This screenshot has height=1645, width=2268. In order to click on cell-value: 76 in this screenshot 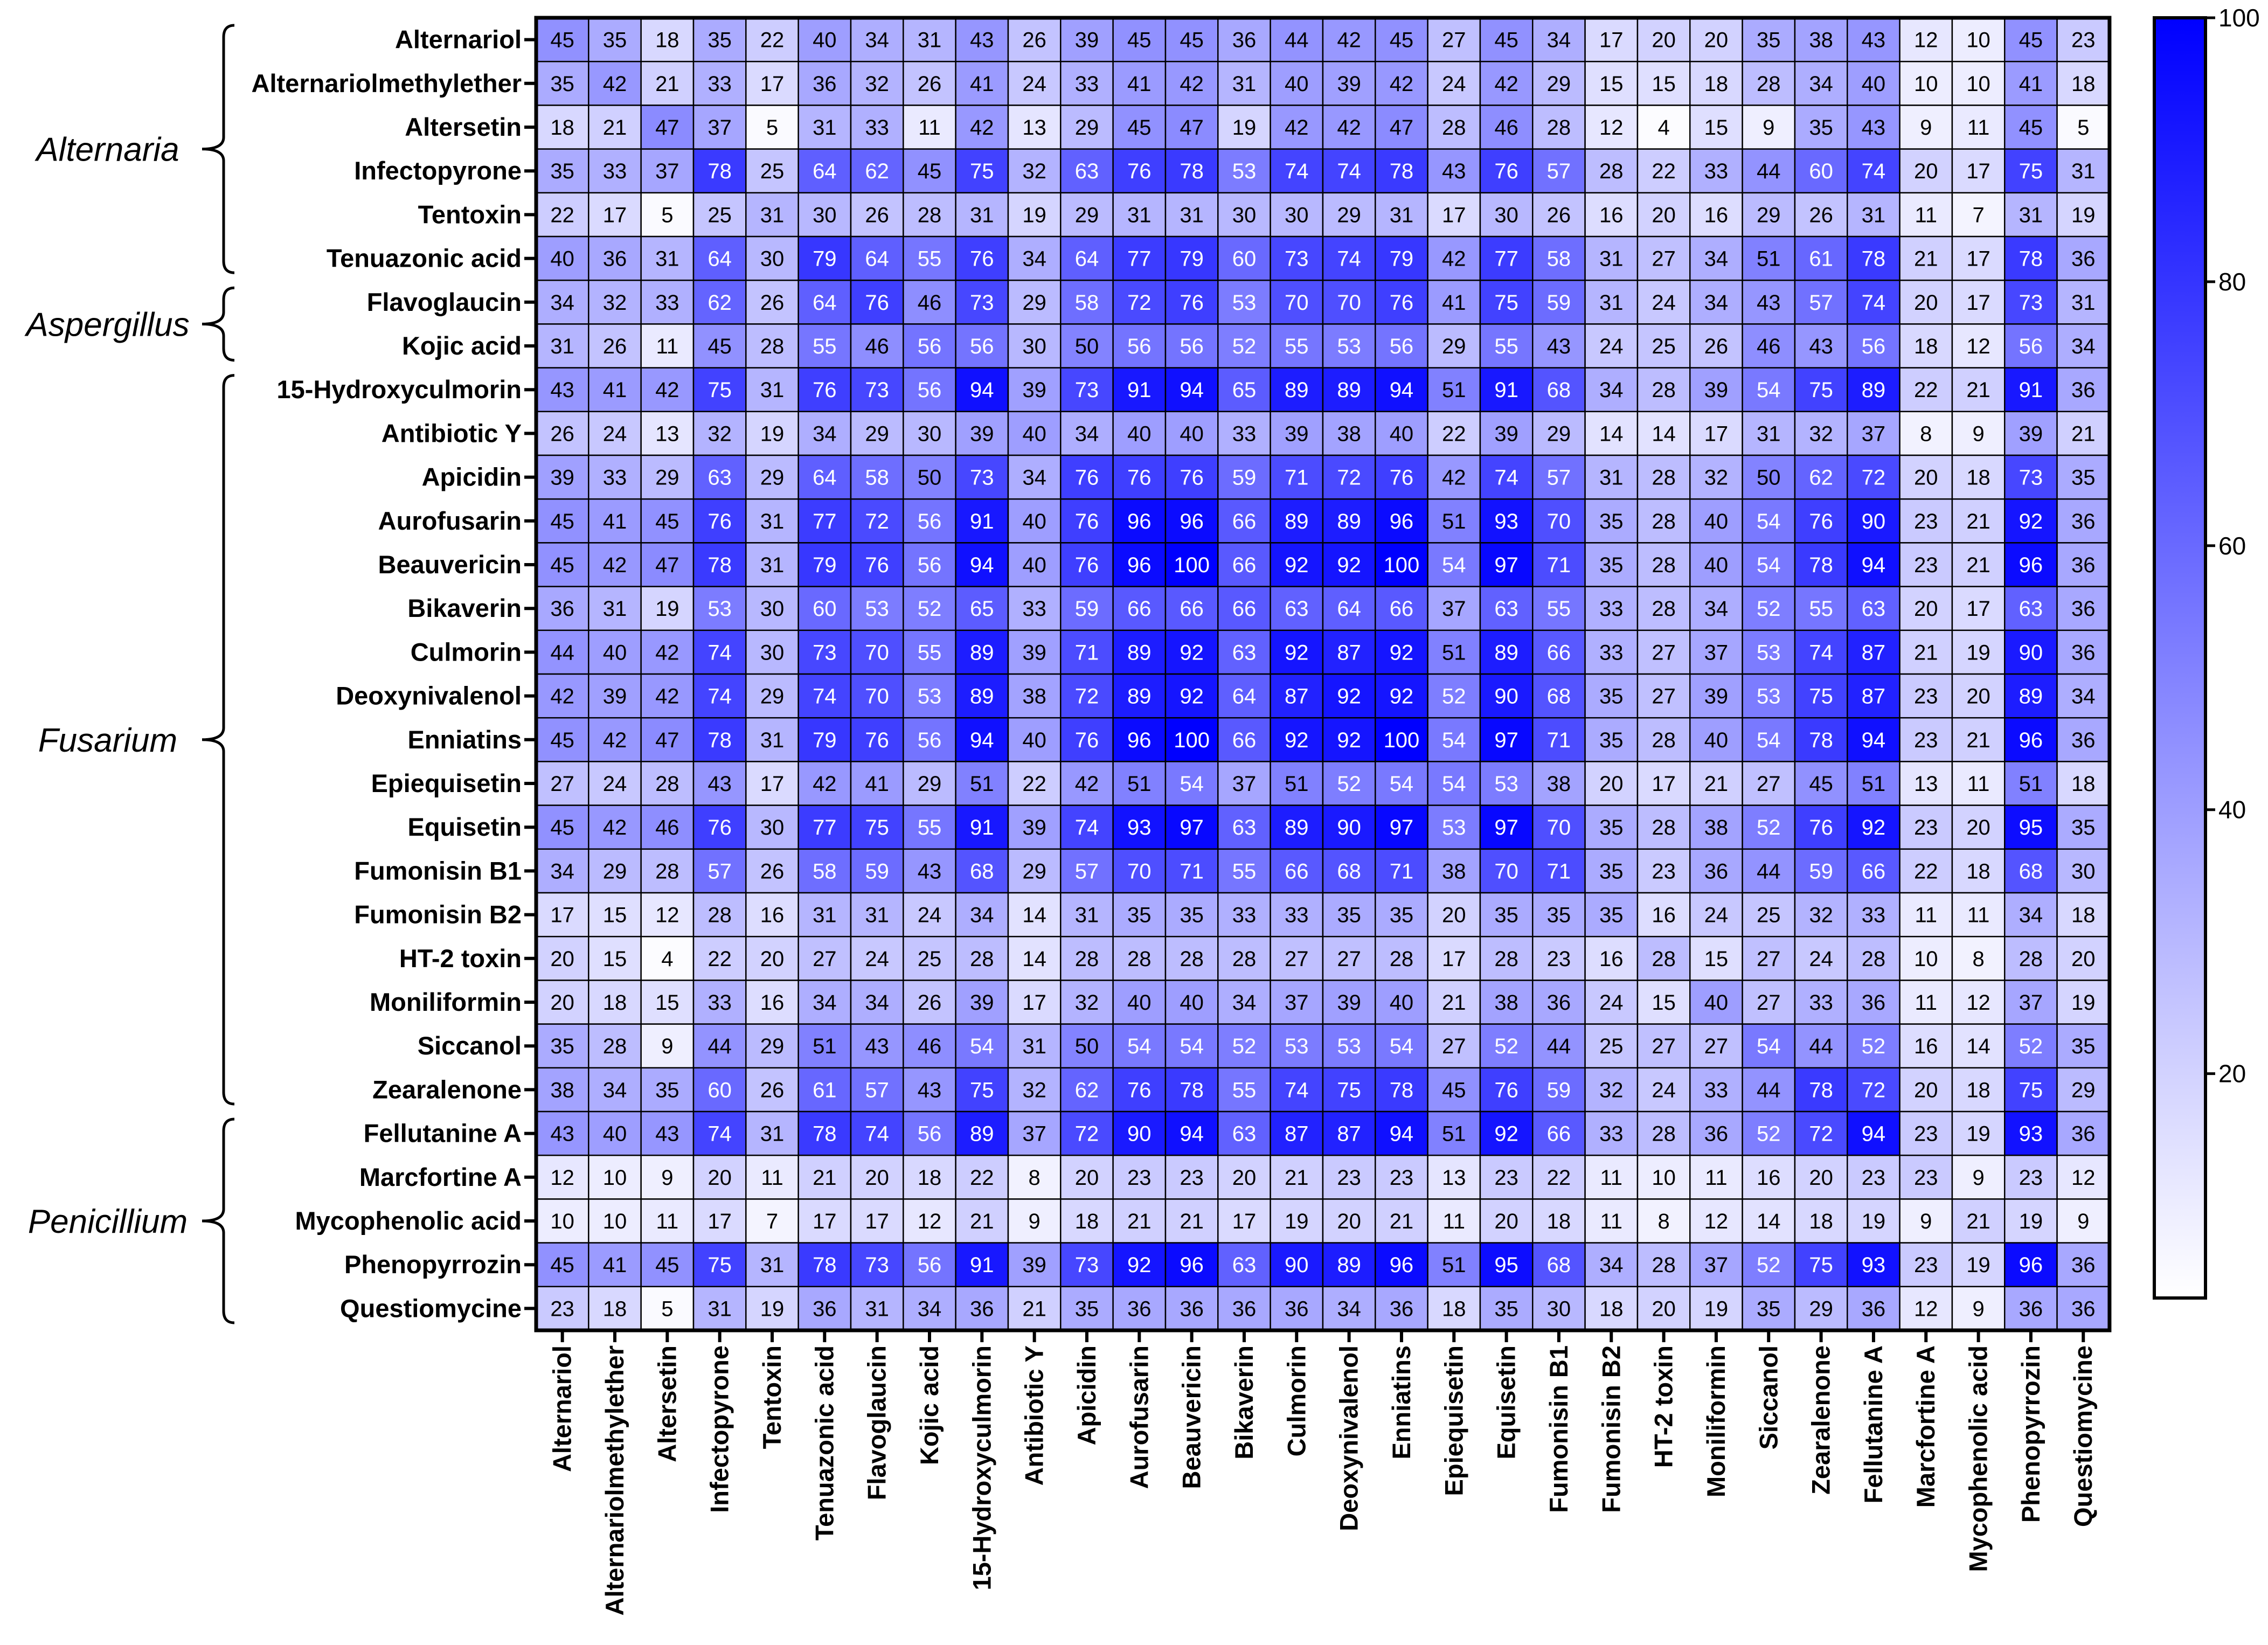, I will do `click(1192, 303)`.